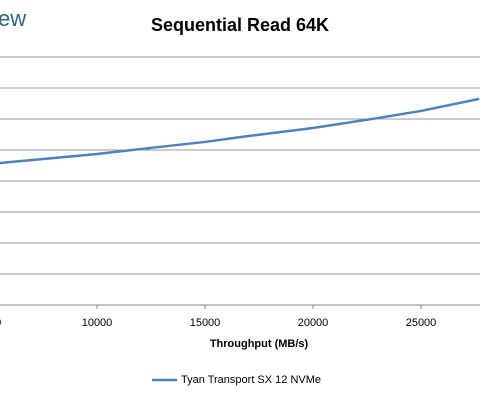  I want to click on x-tick-label: 10000, so click(97, 323).